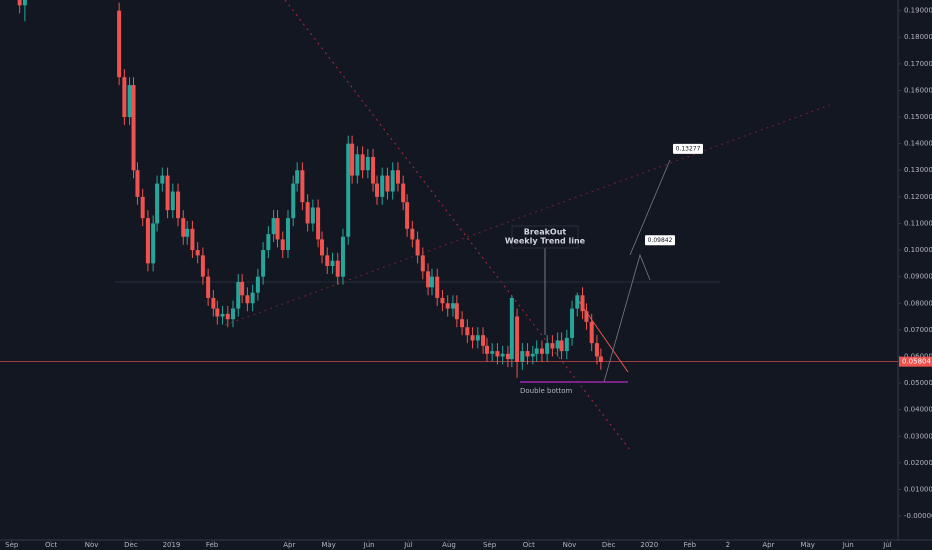 The width and height of the screenshot is (932, 550). I want to click on y-tick-label: 0.11000, so click(918, 223).